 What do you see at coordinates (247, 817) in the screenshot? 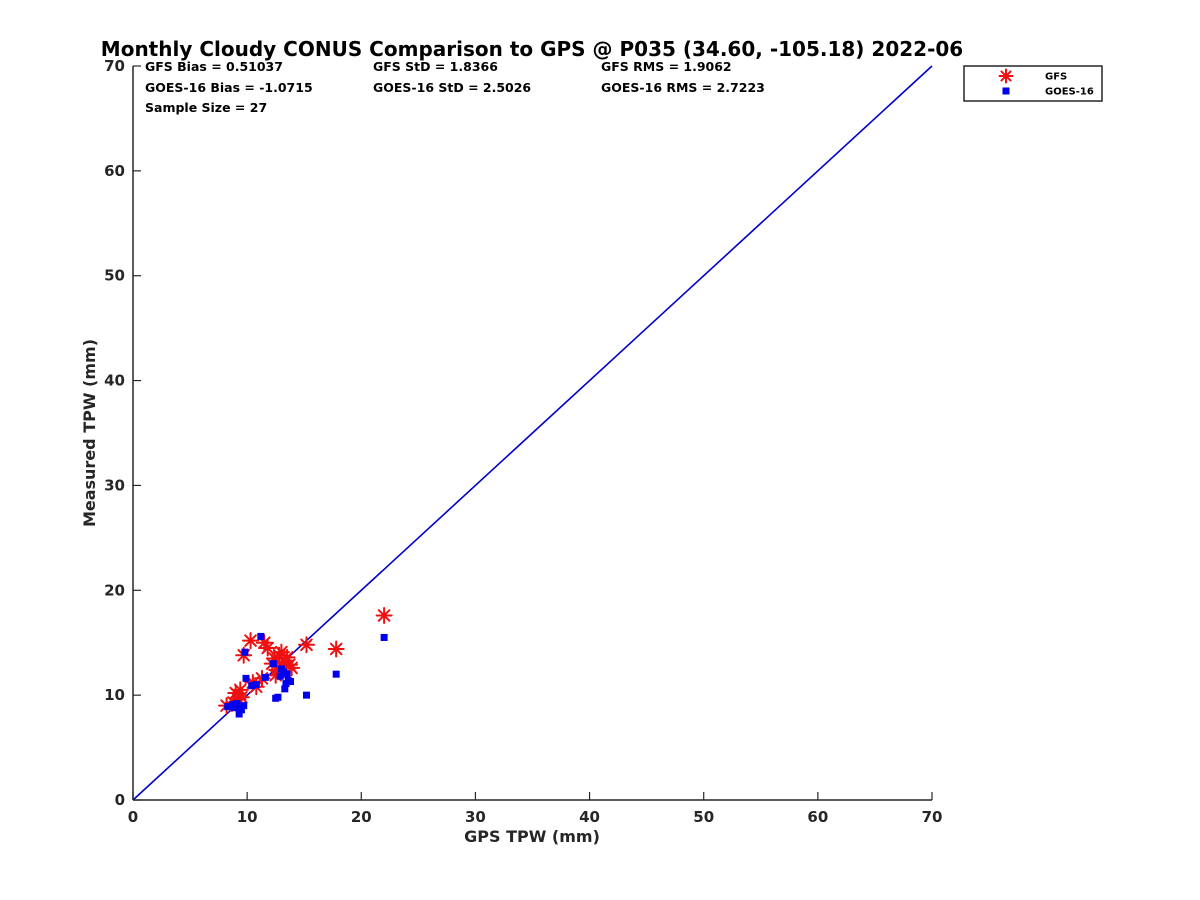
I see `x-tick-label: 10` at bounding box center [247, 817].